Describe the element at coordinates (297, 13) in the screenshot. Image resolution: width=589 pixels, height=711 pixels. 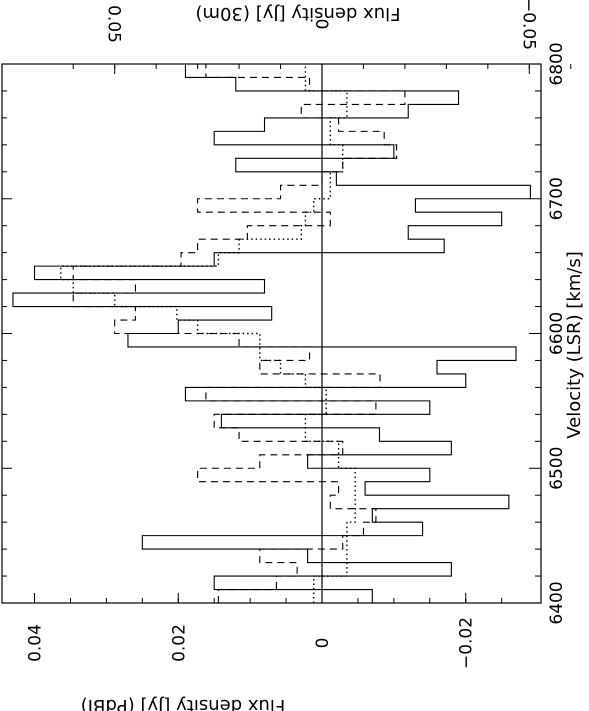
I see `iram30m-axis-title: Flux density [Jy] (30m)` at that location.